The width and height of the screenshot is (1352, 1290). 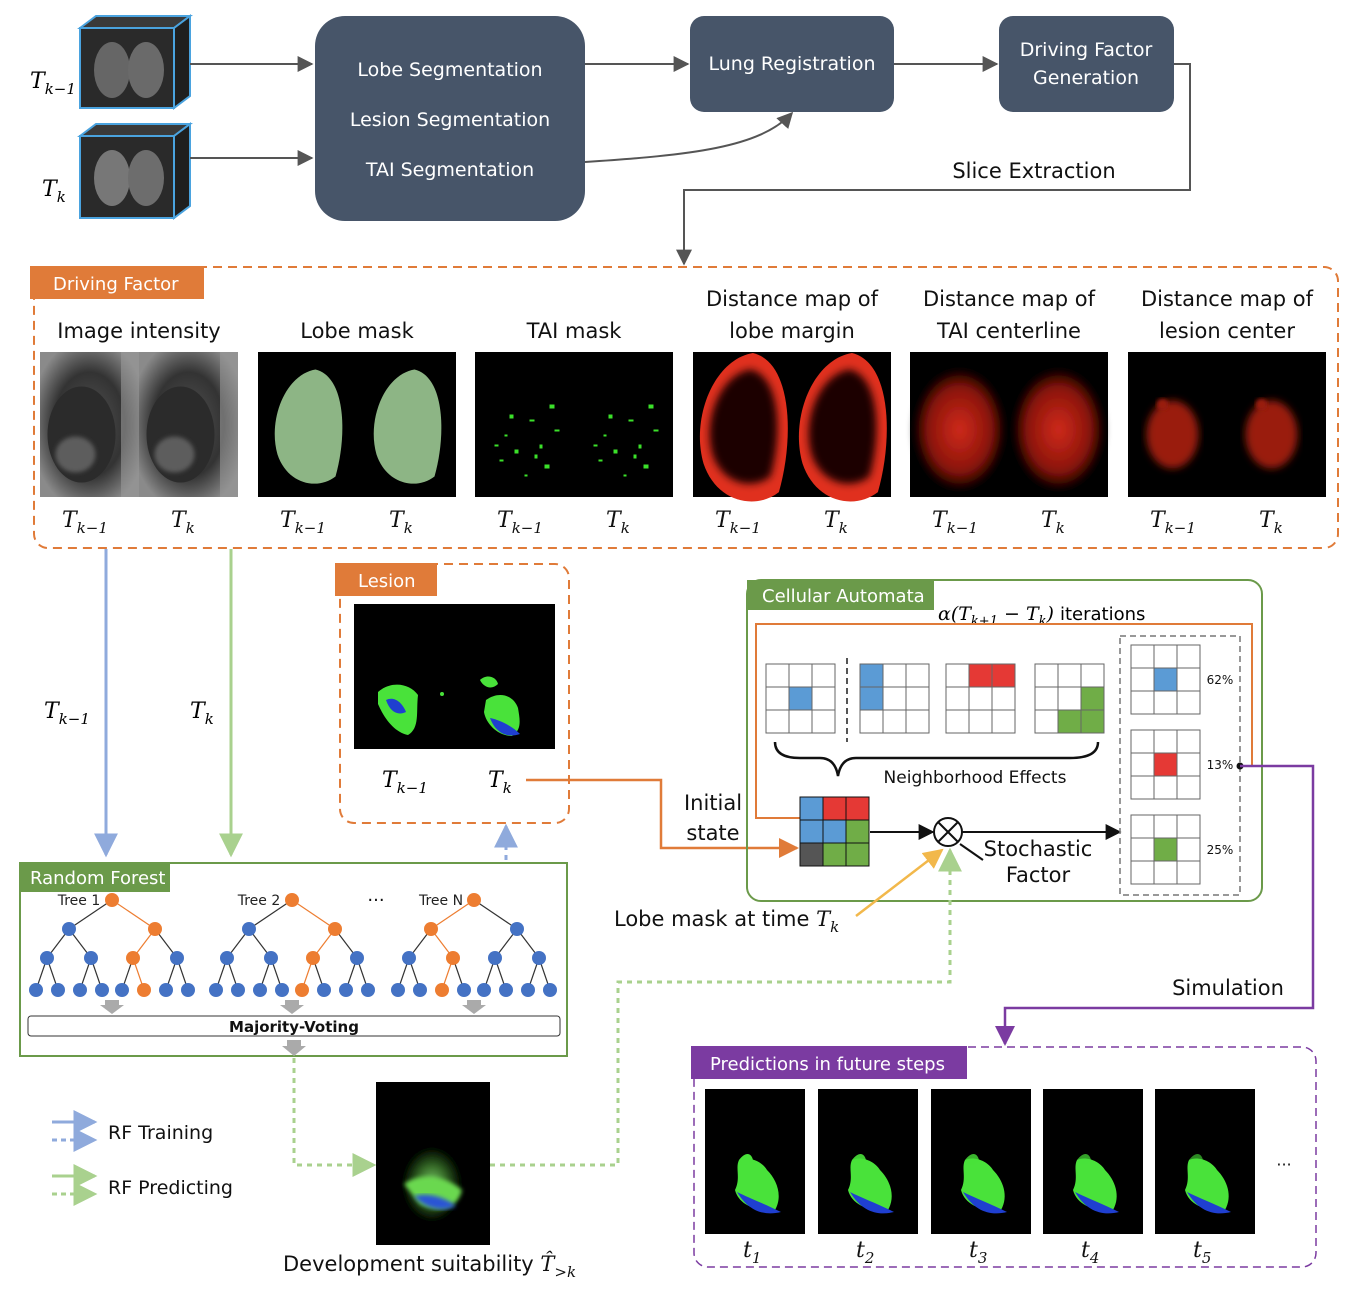 I want to click on lesion-sub-curr: Tk, so click(x=500, y=782).